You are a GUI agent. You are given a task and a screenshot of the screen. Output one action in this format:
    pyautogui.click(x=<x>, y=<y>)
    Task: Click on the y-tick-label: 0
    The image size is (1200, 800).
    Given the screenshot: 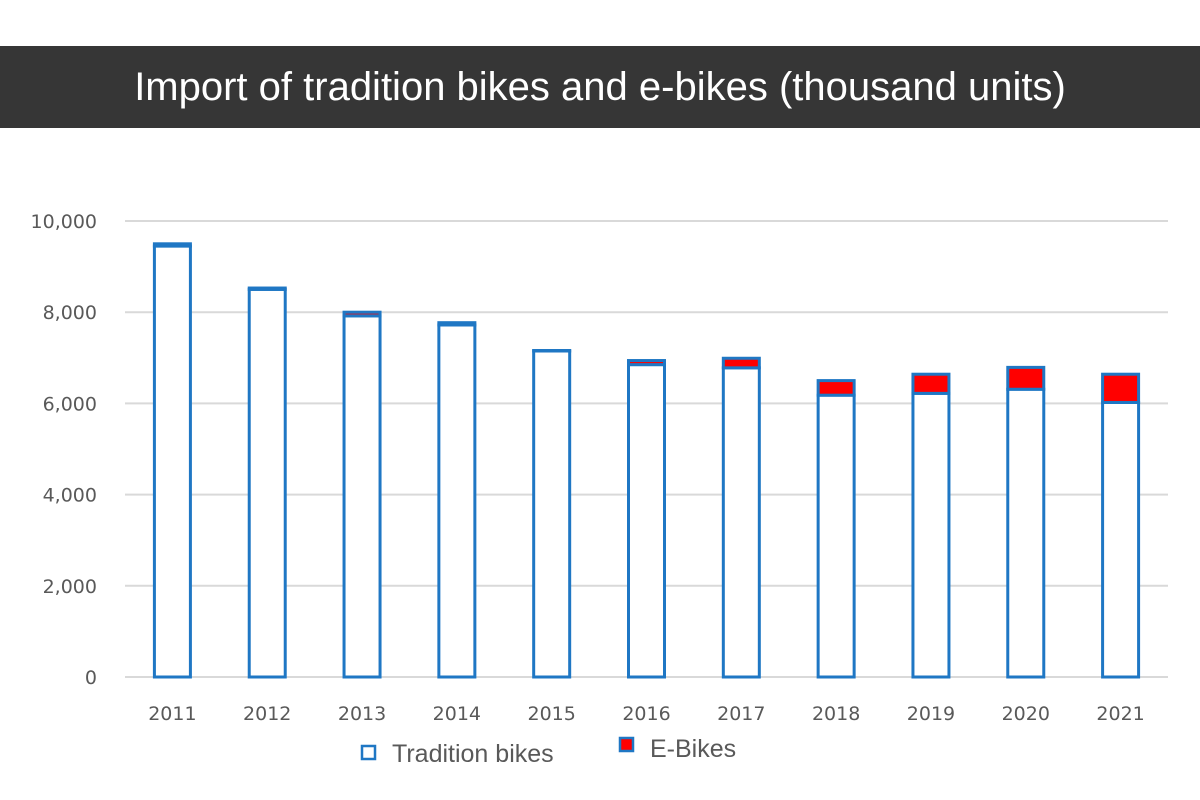 What is the action you would take?
    pyautogui.click(x=91, y=678)
    